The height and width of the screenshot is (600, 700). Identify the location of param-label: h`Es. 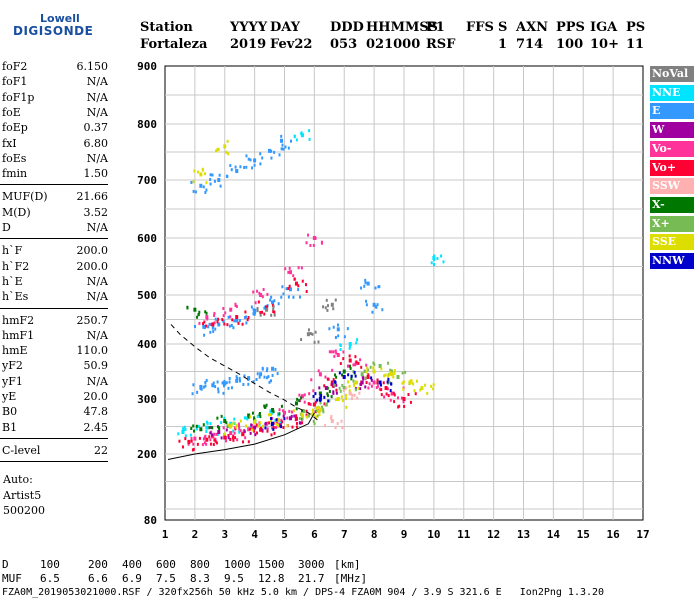
(15, 297).